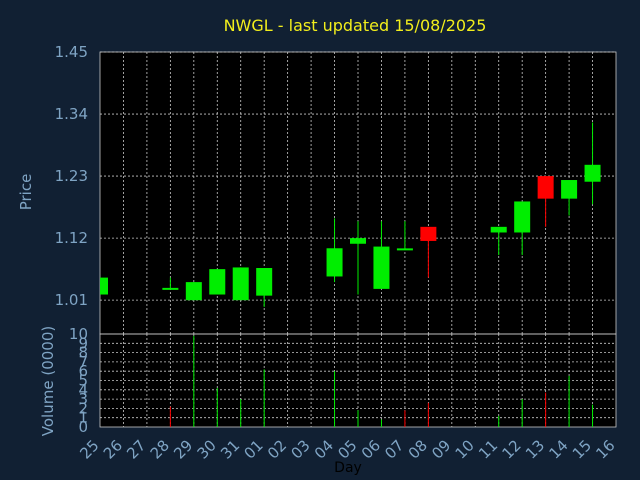 This screenshot has width=640, height=480. Describe the element at coordinates (83, 408) in the screenshot. I see `volume-tick-label: 2` at that location.